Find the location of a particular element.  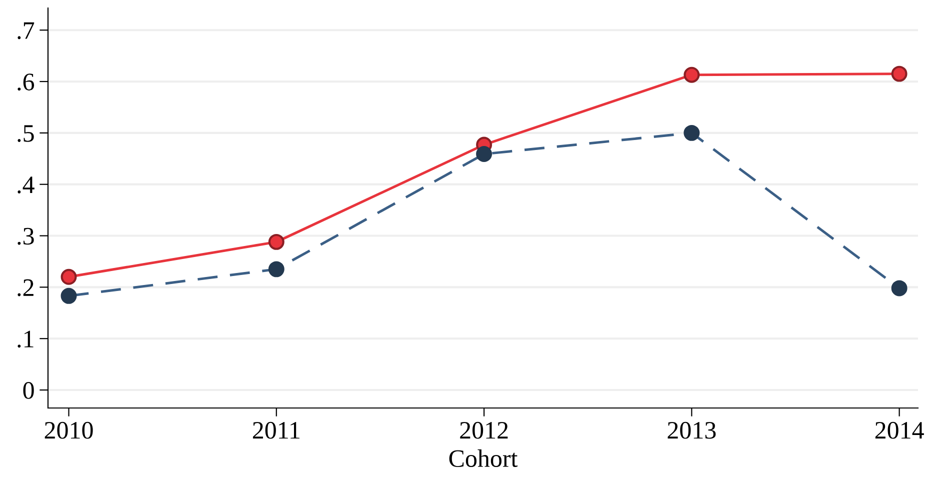

y-tick-label: 0 is located at coordinates (28, 390).